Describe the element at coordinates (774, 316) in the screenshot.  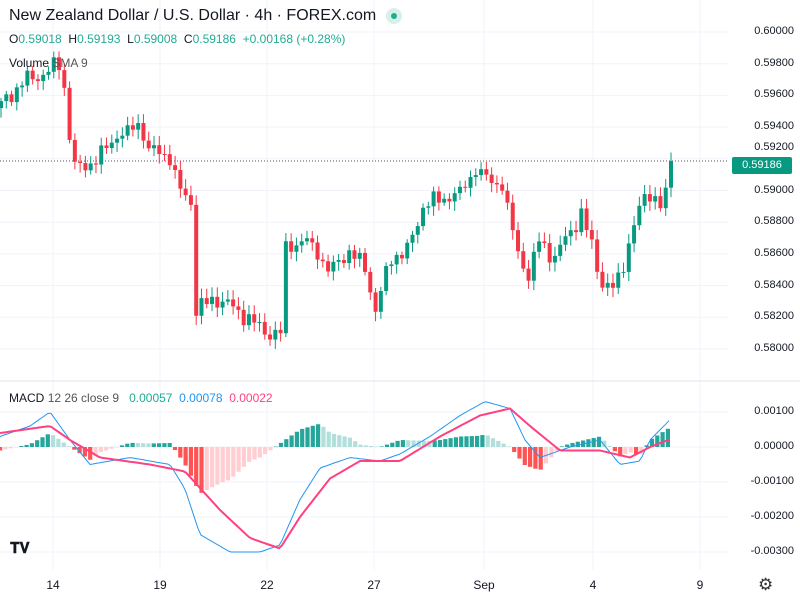
I see `price-tick: 0.58200` at that location.